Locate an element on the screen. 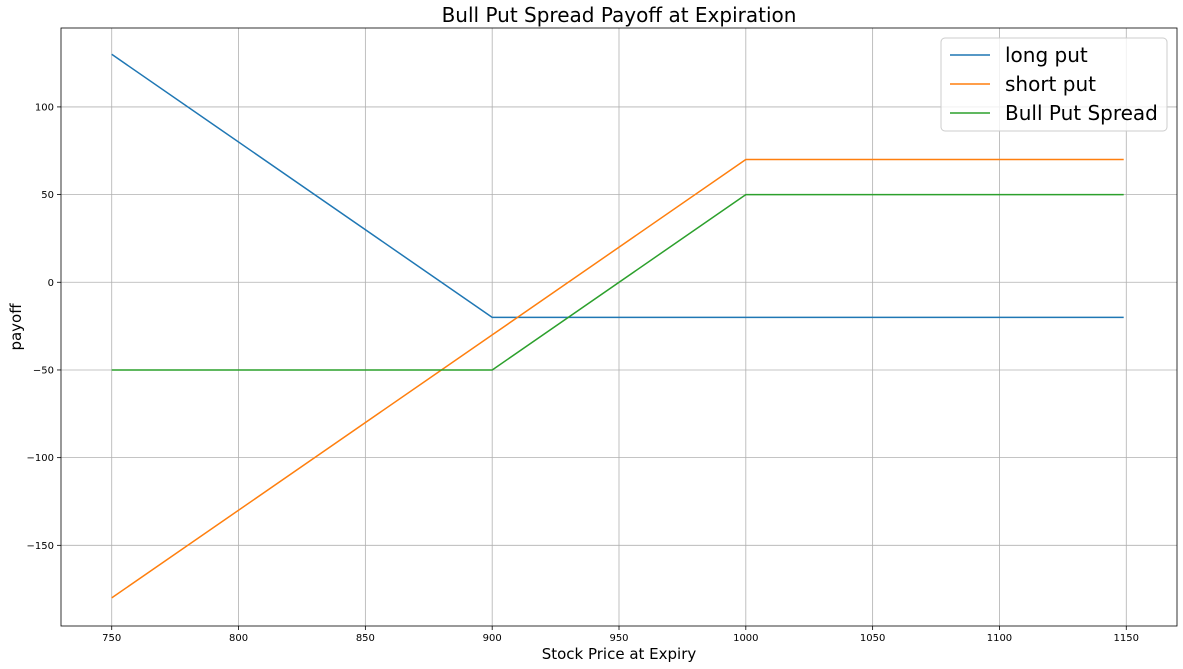 The width and height of the screenshot is (1183, 669). chart-title: Bull Put Spread Payoff at Expiration is located at coordinates (619, 15).